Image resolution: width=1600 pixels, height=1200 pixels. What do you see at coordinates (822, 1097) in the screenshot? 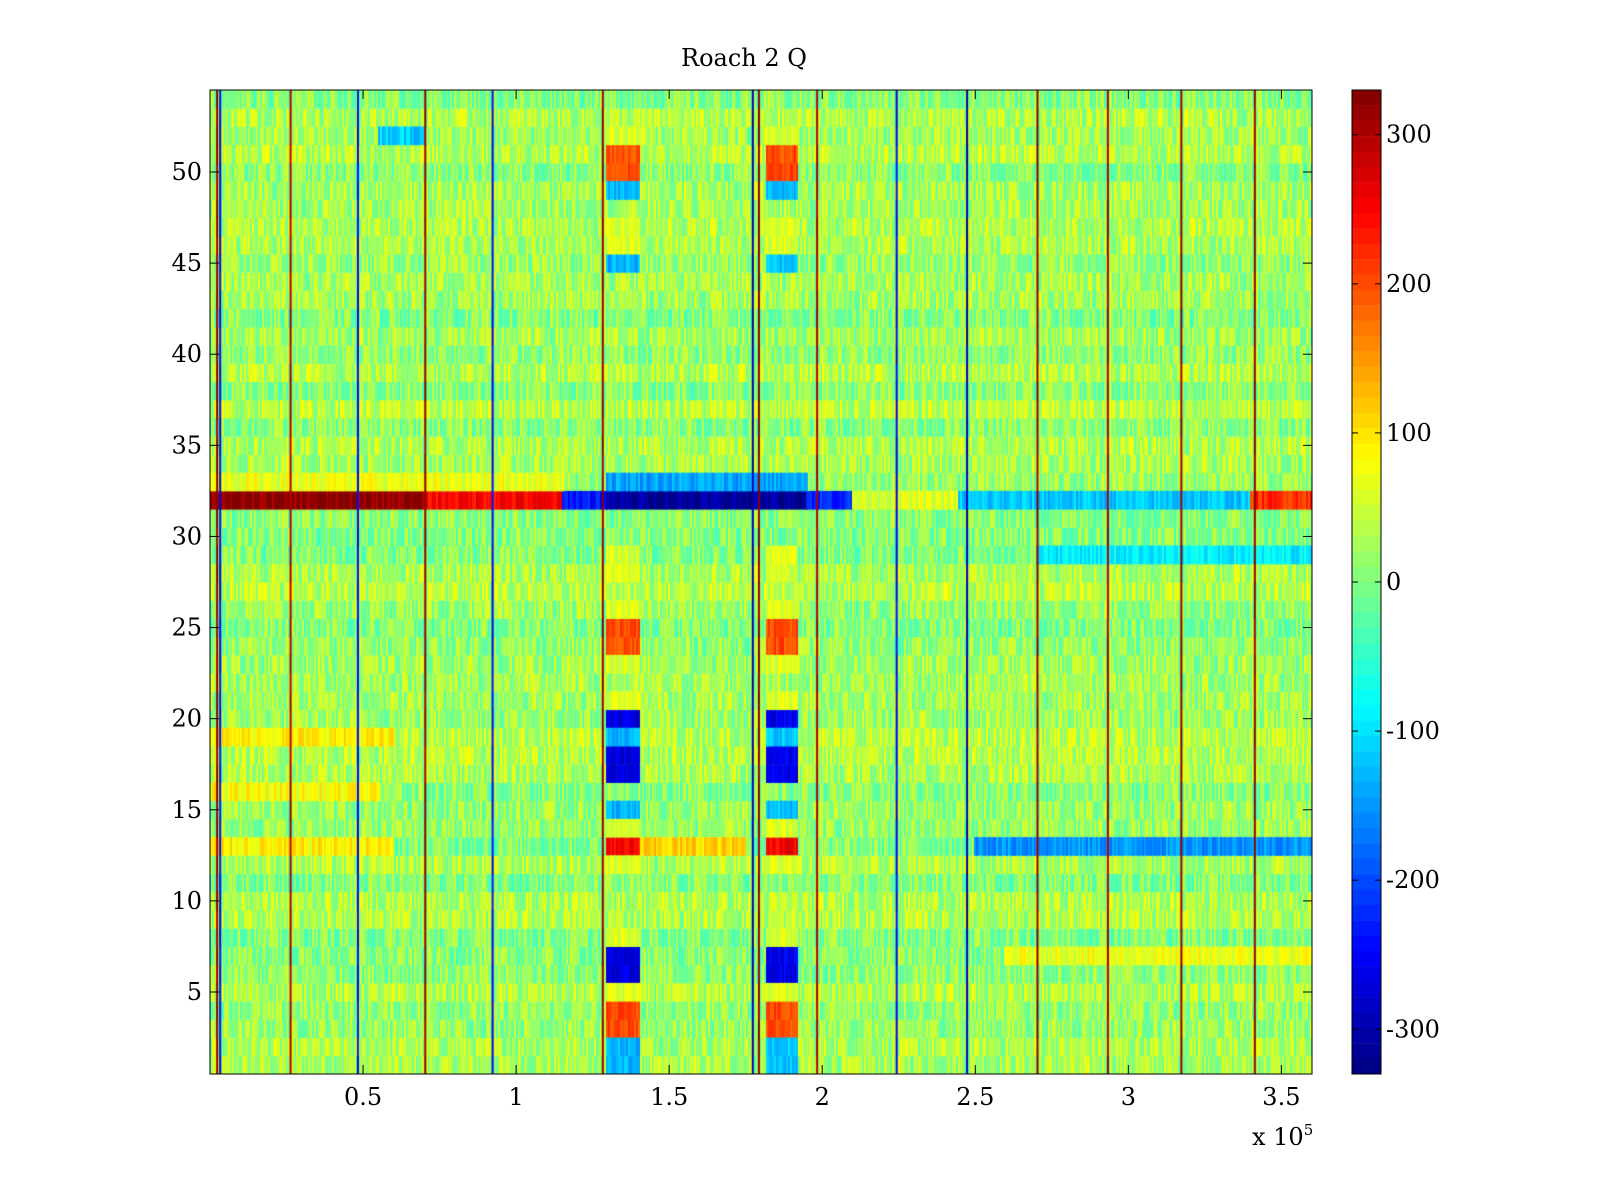
I see `x-tick-label: 2` at bounding box center [822, 1097].